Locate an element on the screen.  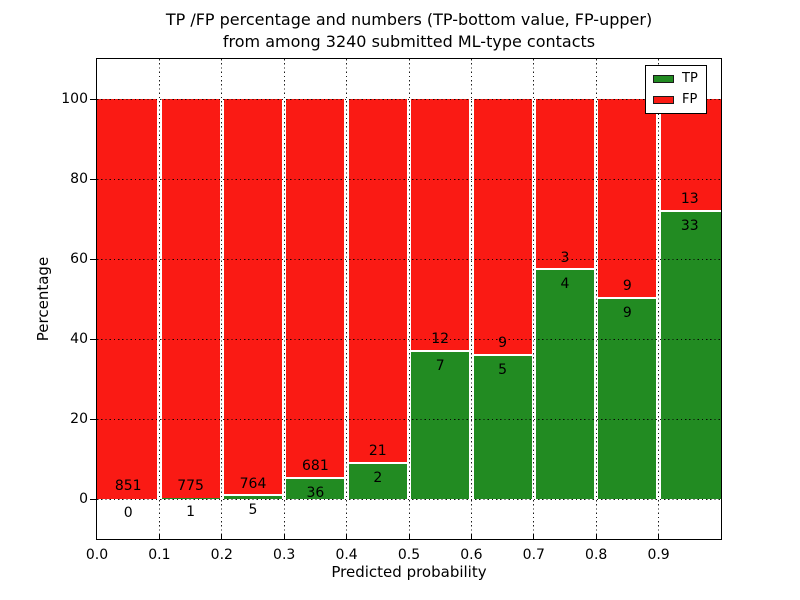
y-tick-label: 60 is located at coordinates (79, 259).